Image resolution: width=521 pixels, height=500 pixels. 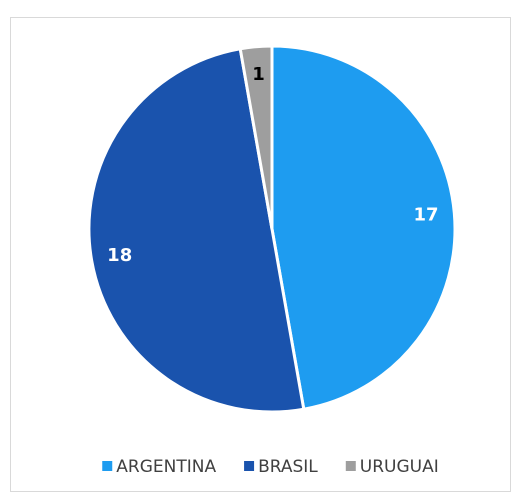 What do you see at coordinates (119, 255) in the screenshot?
I see `data-label: 18` at bounding box center [119, 255].